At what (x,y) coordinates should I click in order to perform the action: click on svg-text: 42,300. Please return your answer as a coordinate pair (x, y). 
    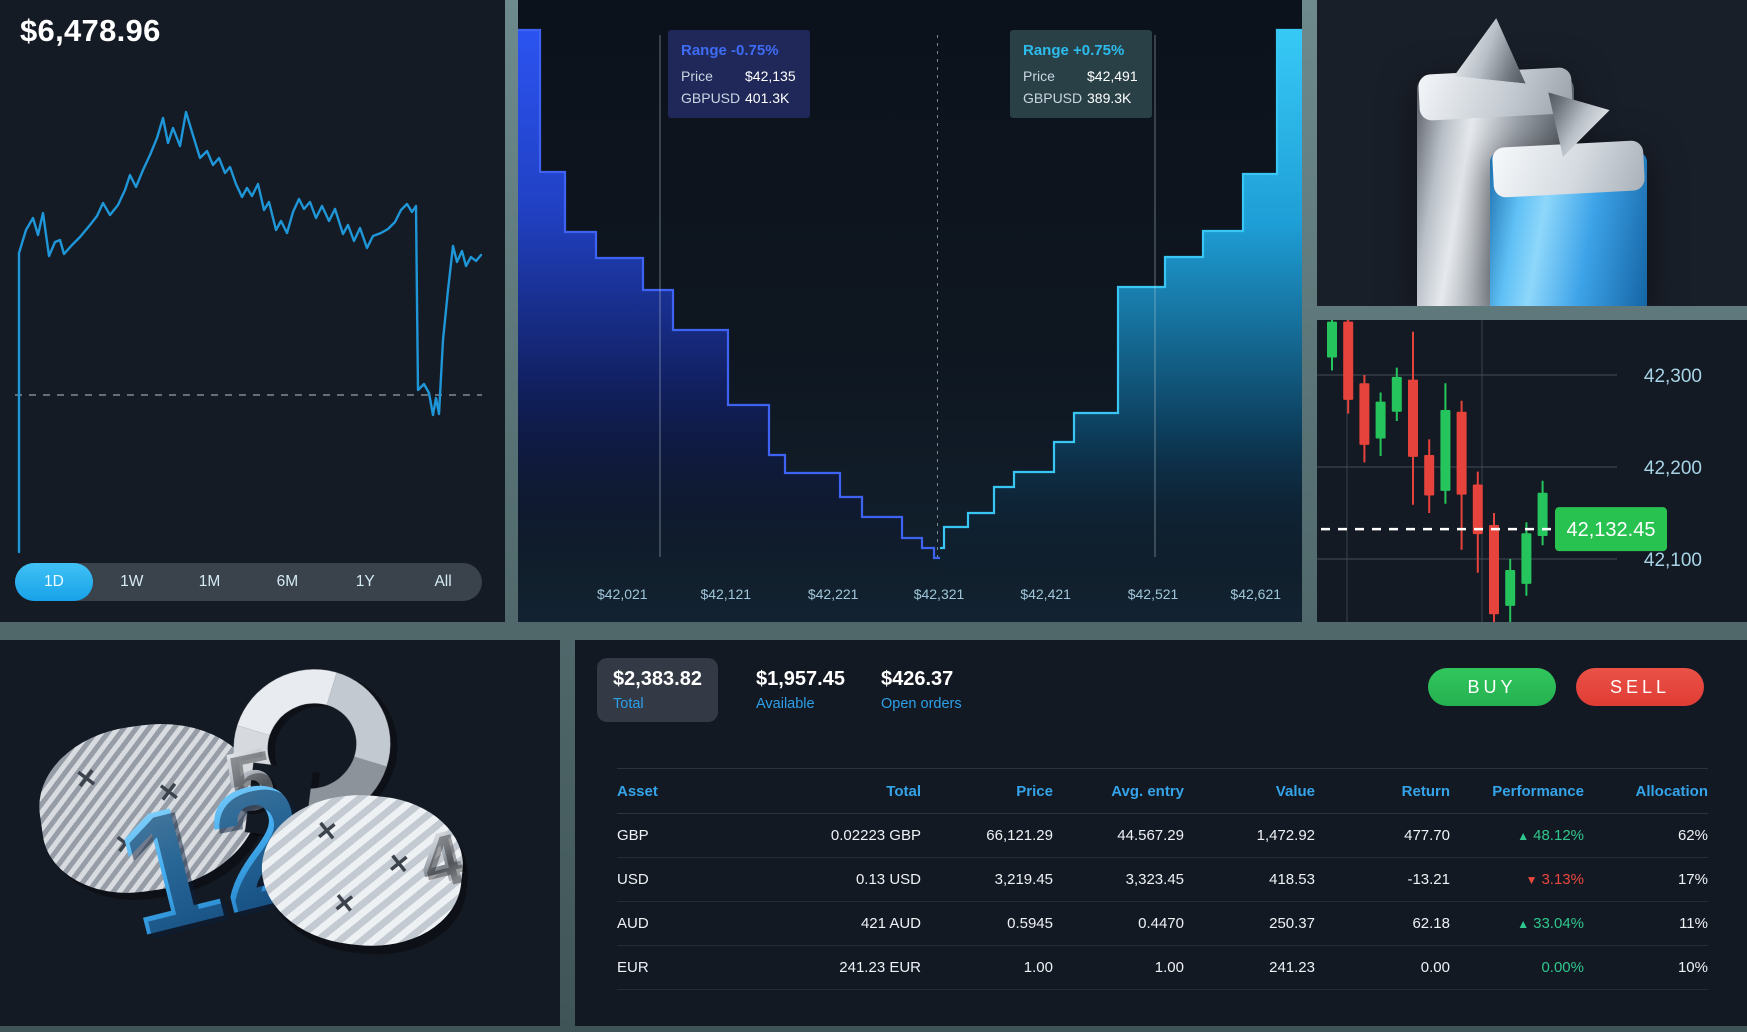
    Looking at the image, I should click on (1673, 376).